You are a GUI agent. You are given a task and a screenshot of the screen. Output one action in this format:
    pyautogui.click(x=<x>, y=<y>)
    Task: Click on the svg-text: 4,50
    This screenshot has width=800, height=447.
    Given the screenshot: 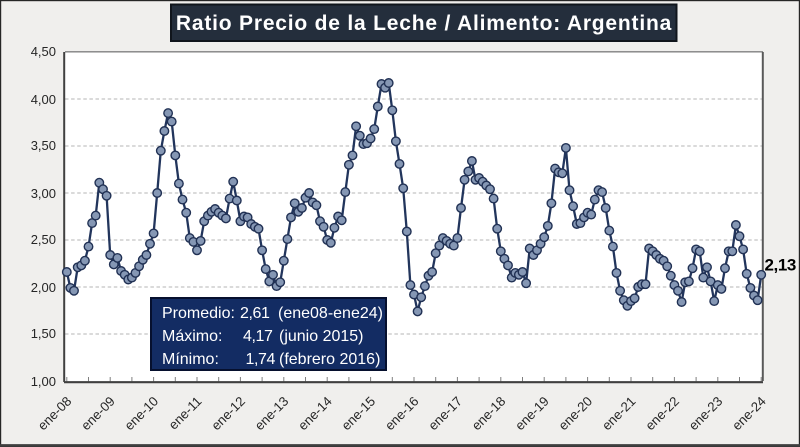 What is the action you would take?
    pyautogui.click(x=43, y=51)
    